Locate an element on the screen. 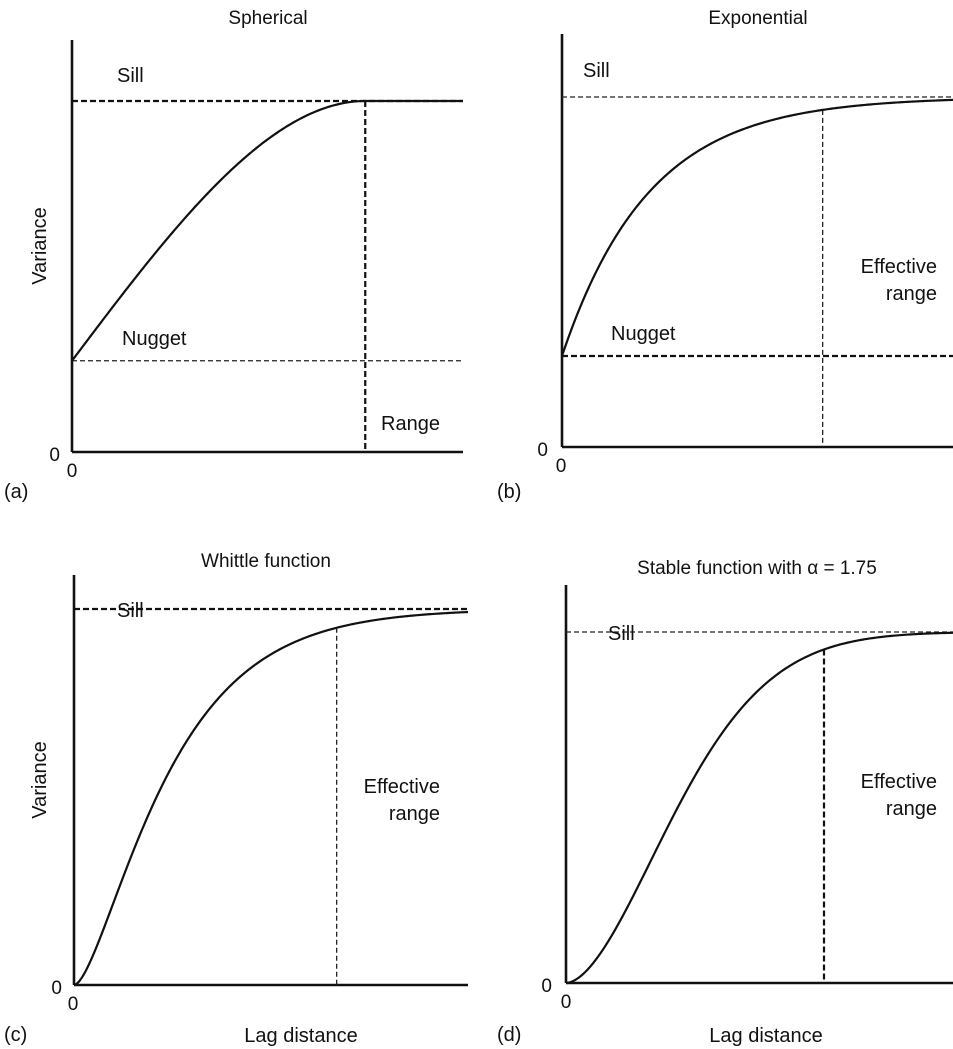 This screenshot has width=953, height=1049. panel-b-effective-label-2: range is located at coordinates (911, 294).